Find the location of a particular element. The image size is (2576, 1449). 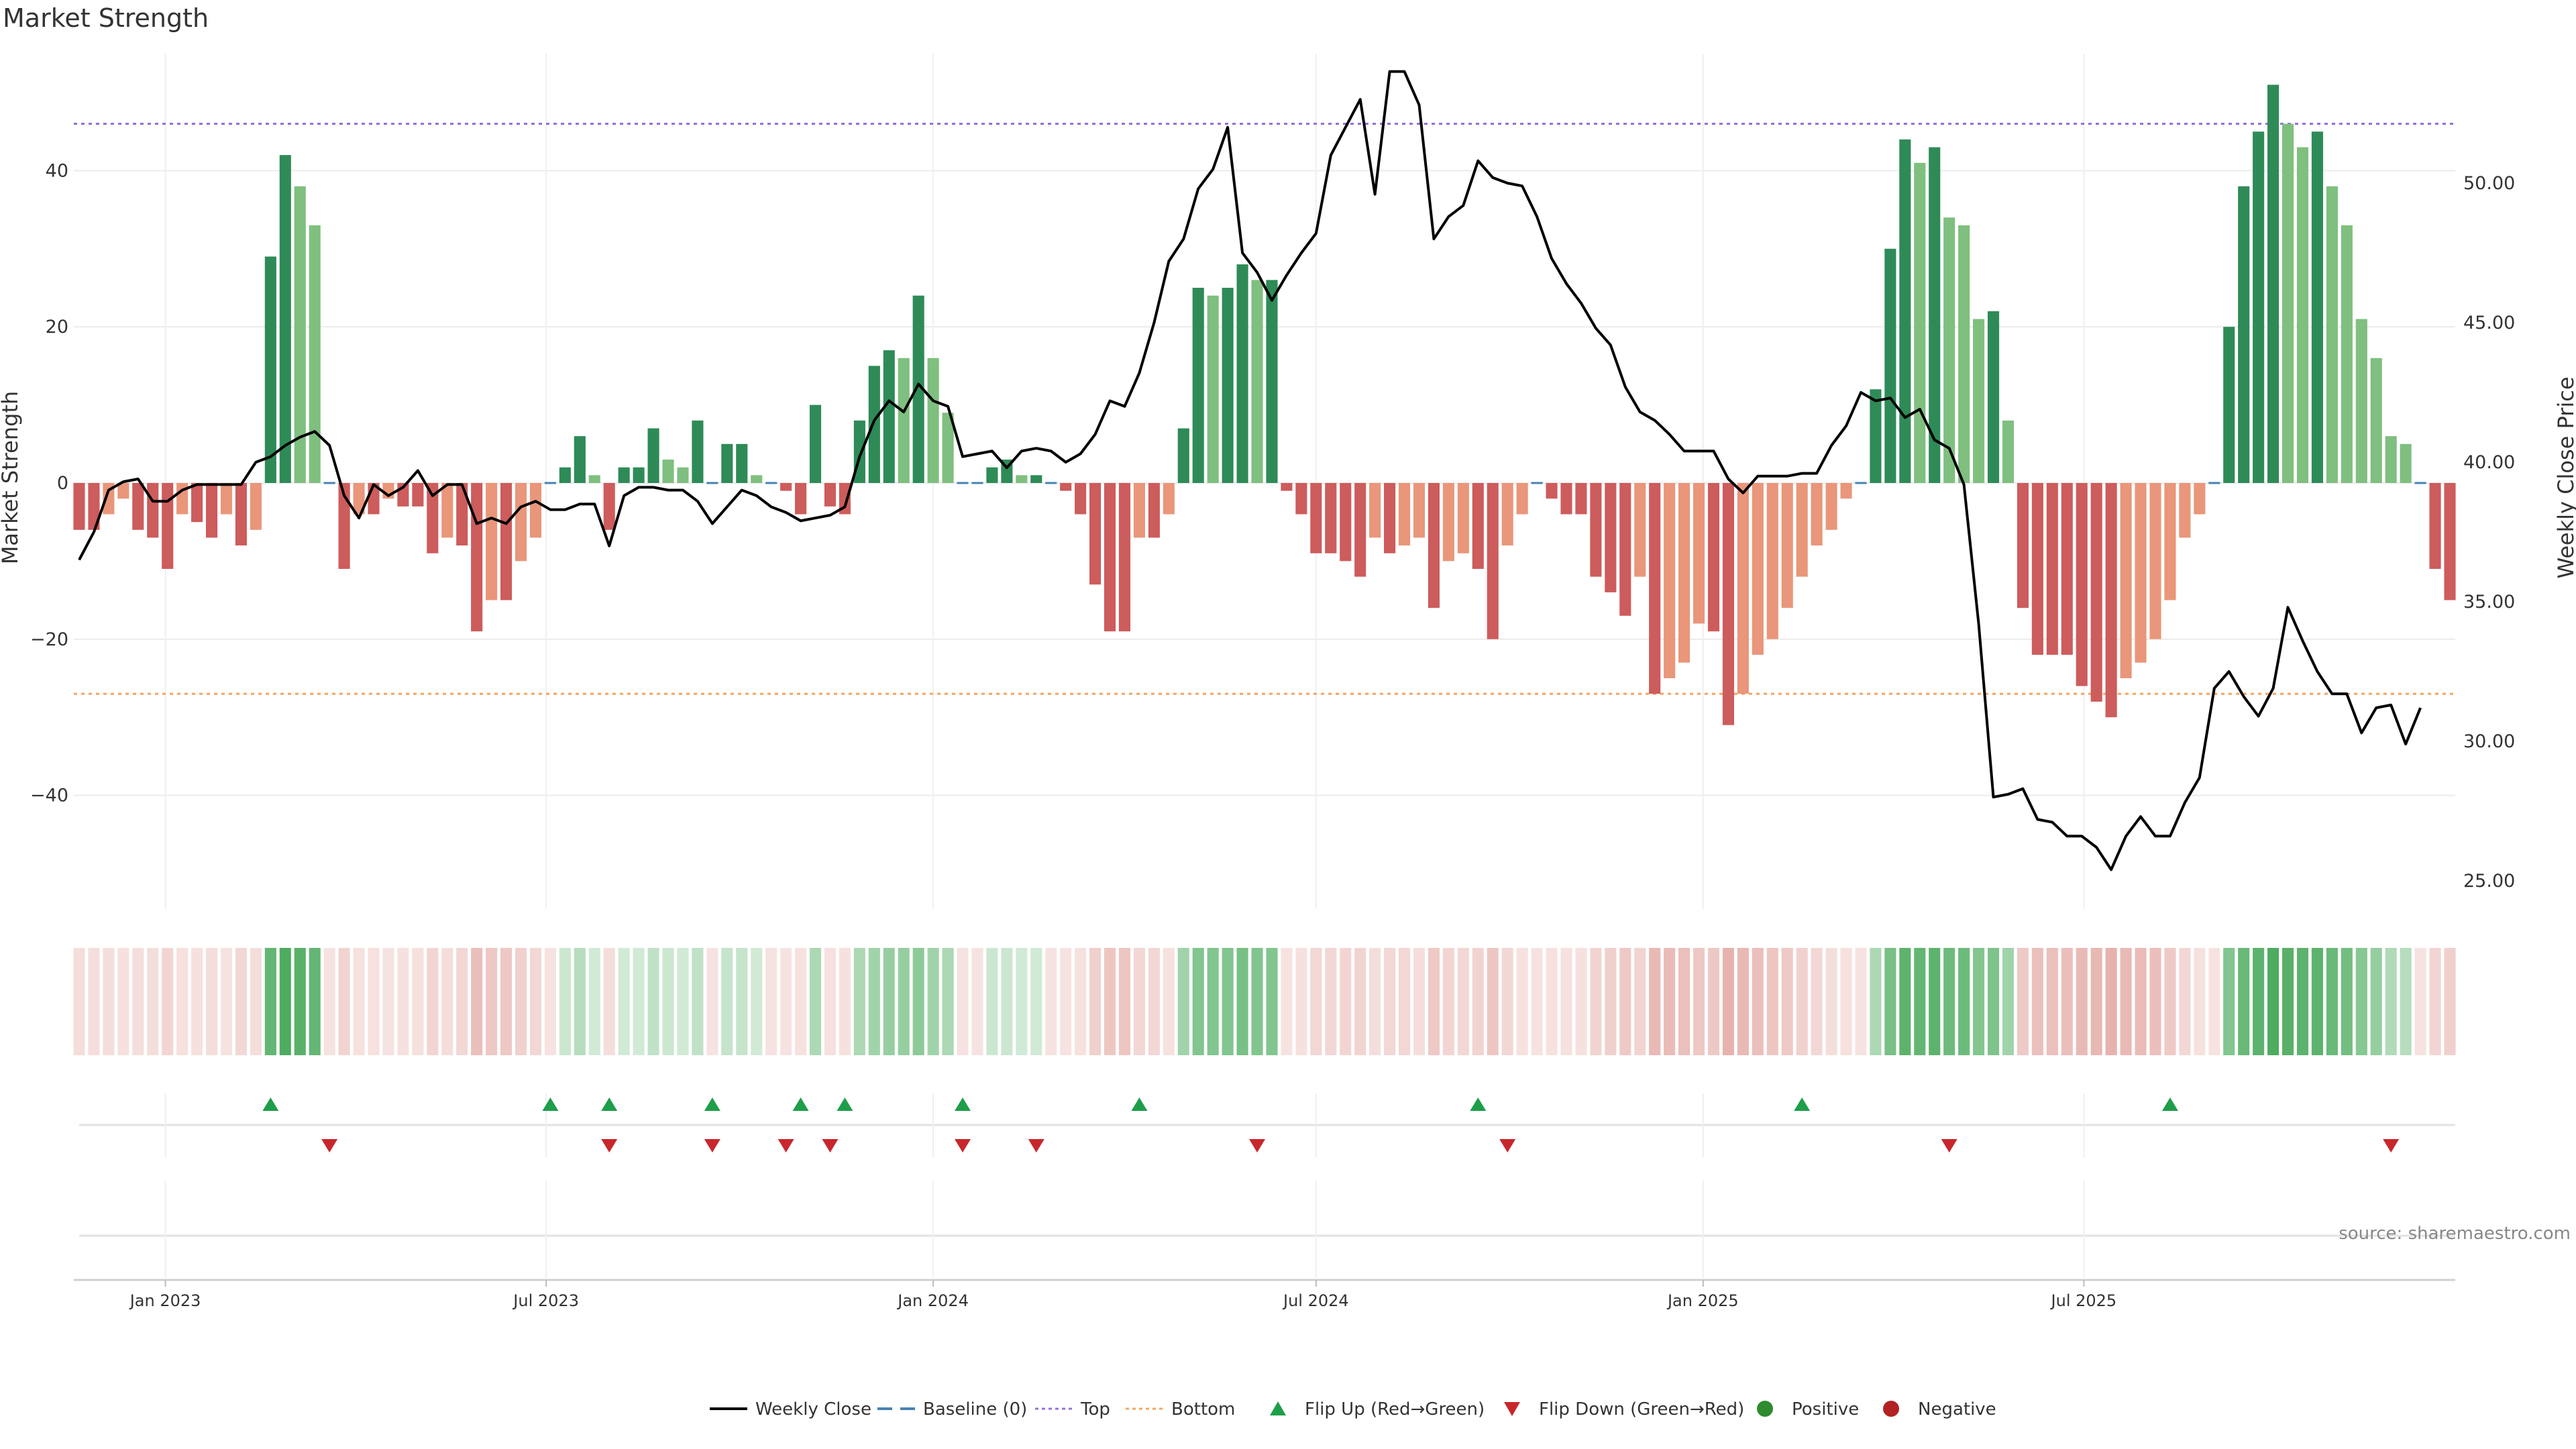

legend-item: Flip Down (Green→Red) is located at coordinates (1624, 1409).